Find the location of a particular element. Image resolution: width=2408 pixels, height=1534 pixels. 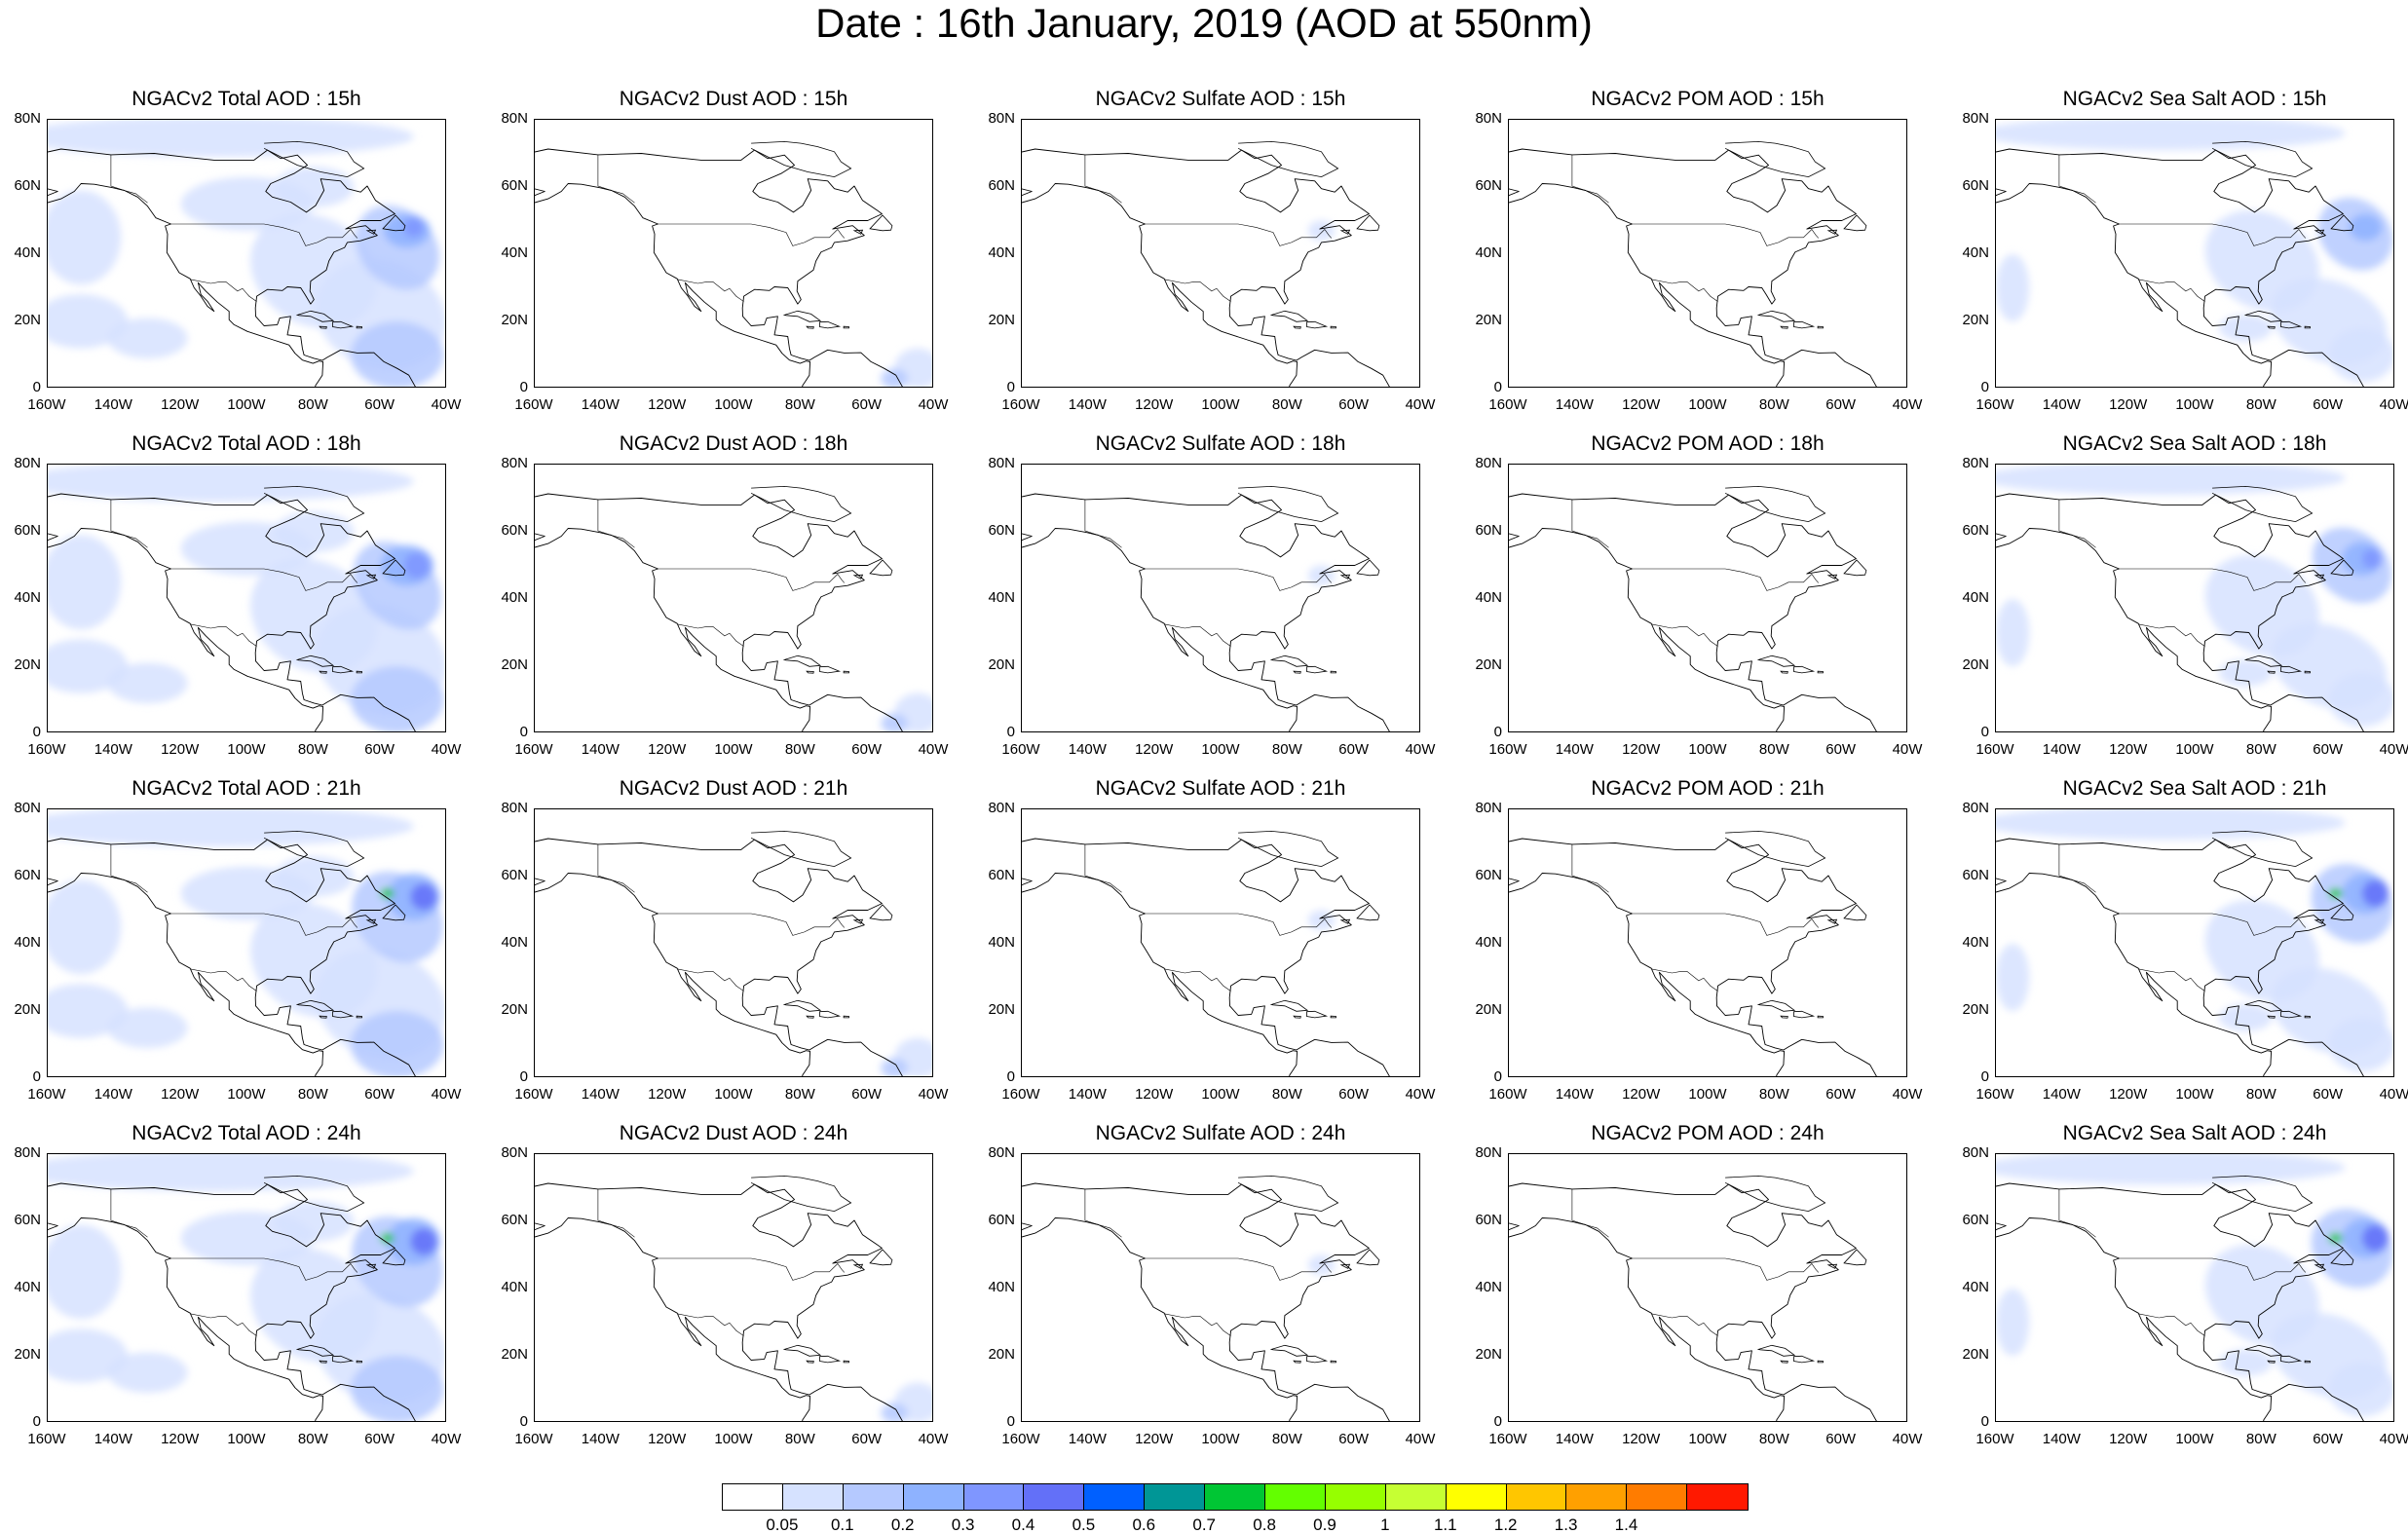

map-panel-seasalt is located at coordinates (2194, 598).